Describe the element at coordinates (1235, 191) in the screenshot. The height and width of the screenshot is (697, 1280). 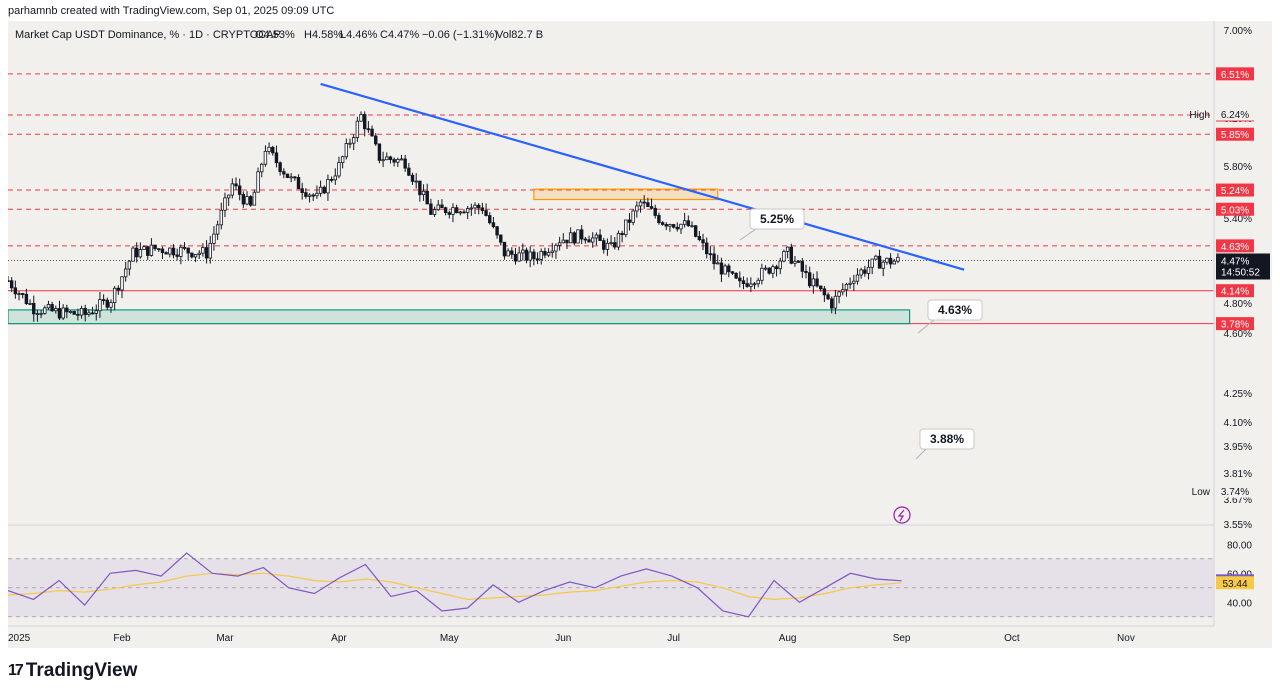
I see `level-price-label: 5.24%` at that location.